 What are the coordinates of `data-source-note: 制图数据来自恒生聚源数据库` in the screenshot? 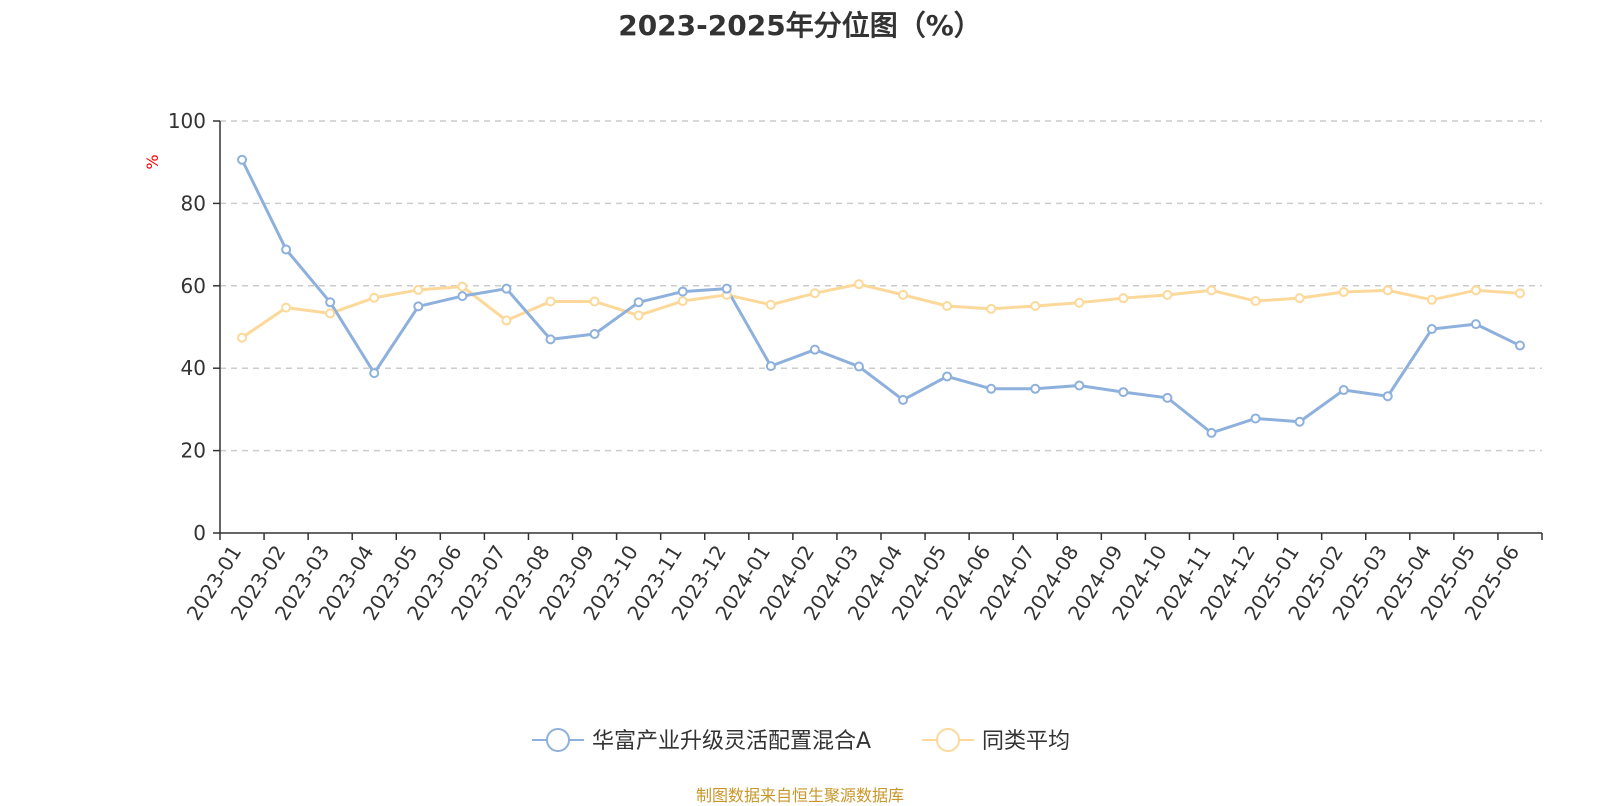 It's located at (799, 795).